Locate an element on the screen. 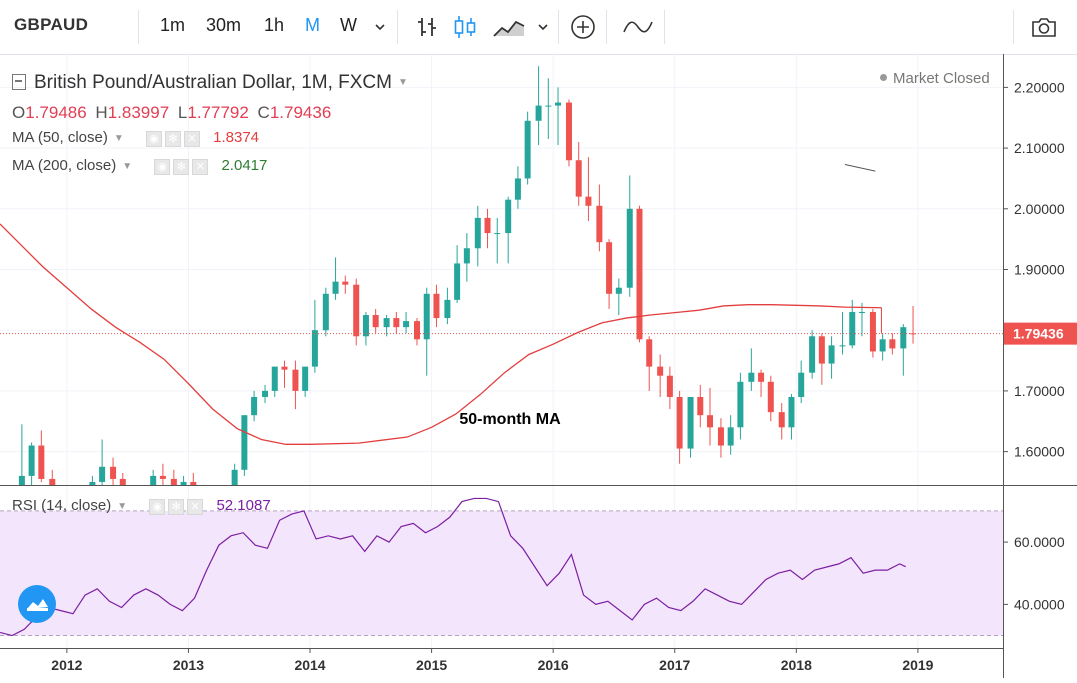 The height and width of the screenshot is (683, 1077). price-tick-label: 2.10000 is located at coordinates (1039, 148).